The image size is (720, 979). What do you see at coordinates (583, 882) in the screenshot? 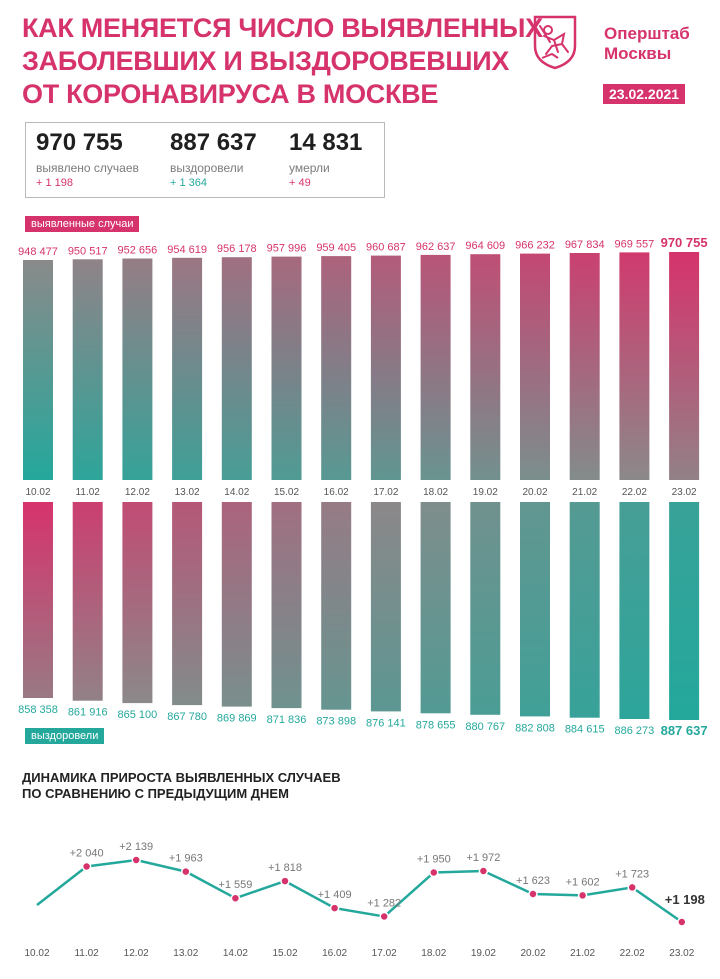
I see `increase-value-label: +1 602` at bounding box center [583, 882].